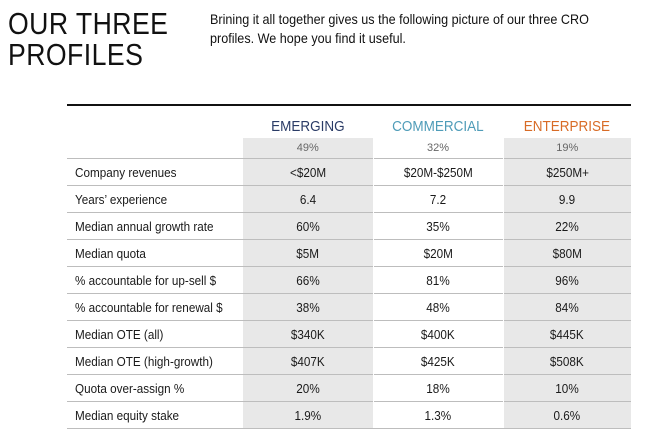 Image resolution: width=647 pixels, height=437 pixels. What do you see at coordinates (110, 253) in the screenshot?
I see `row-label-text: Median quota` at bounding box center [110, 253].